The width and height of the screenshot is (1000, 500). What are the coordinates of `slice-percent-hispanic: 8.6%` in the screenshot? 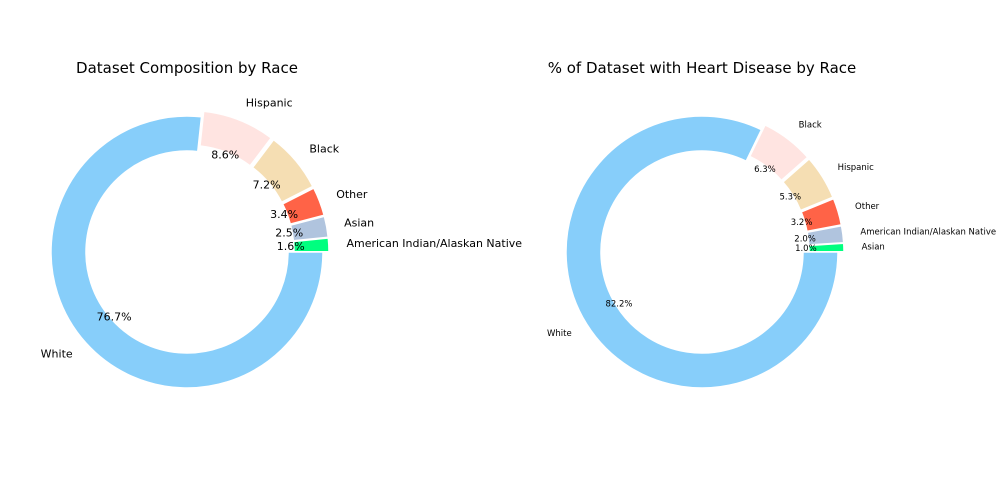 It's located at (225, 154).